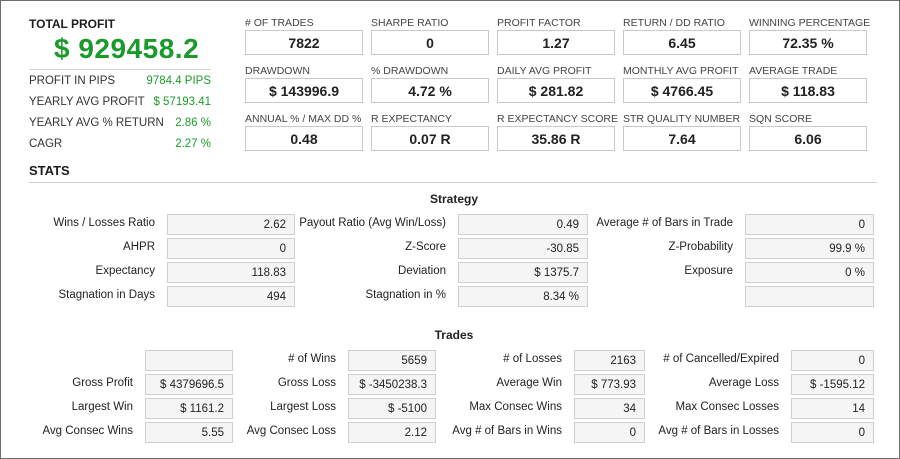 The height and width of the screenshot is (459, 900). I want to click on trades-label: Avg Consec Loss, so click(291, 431).